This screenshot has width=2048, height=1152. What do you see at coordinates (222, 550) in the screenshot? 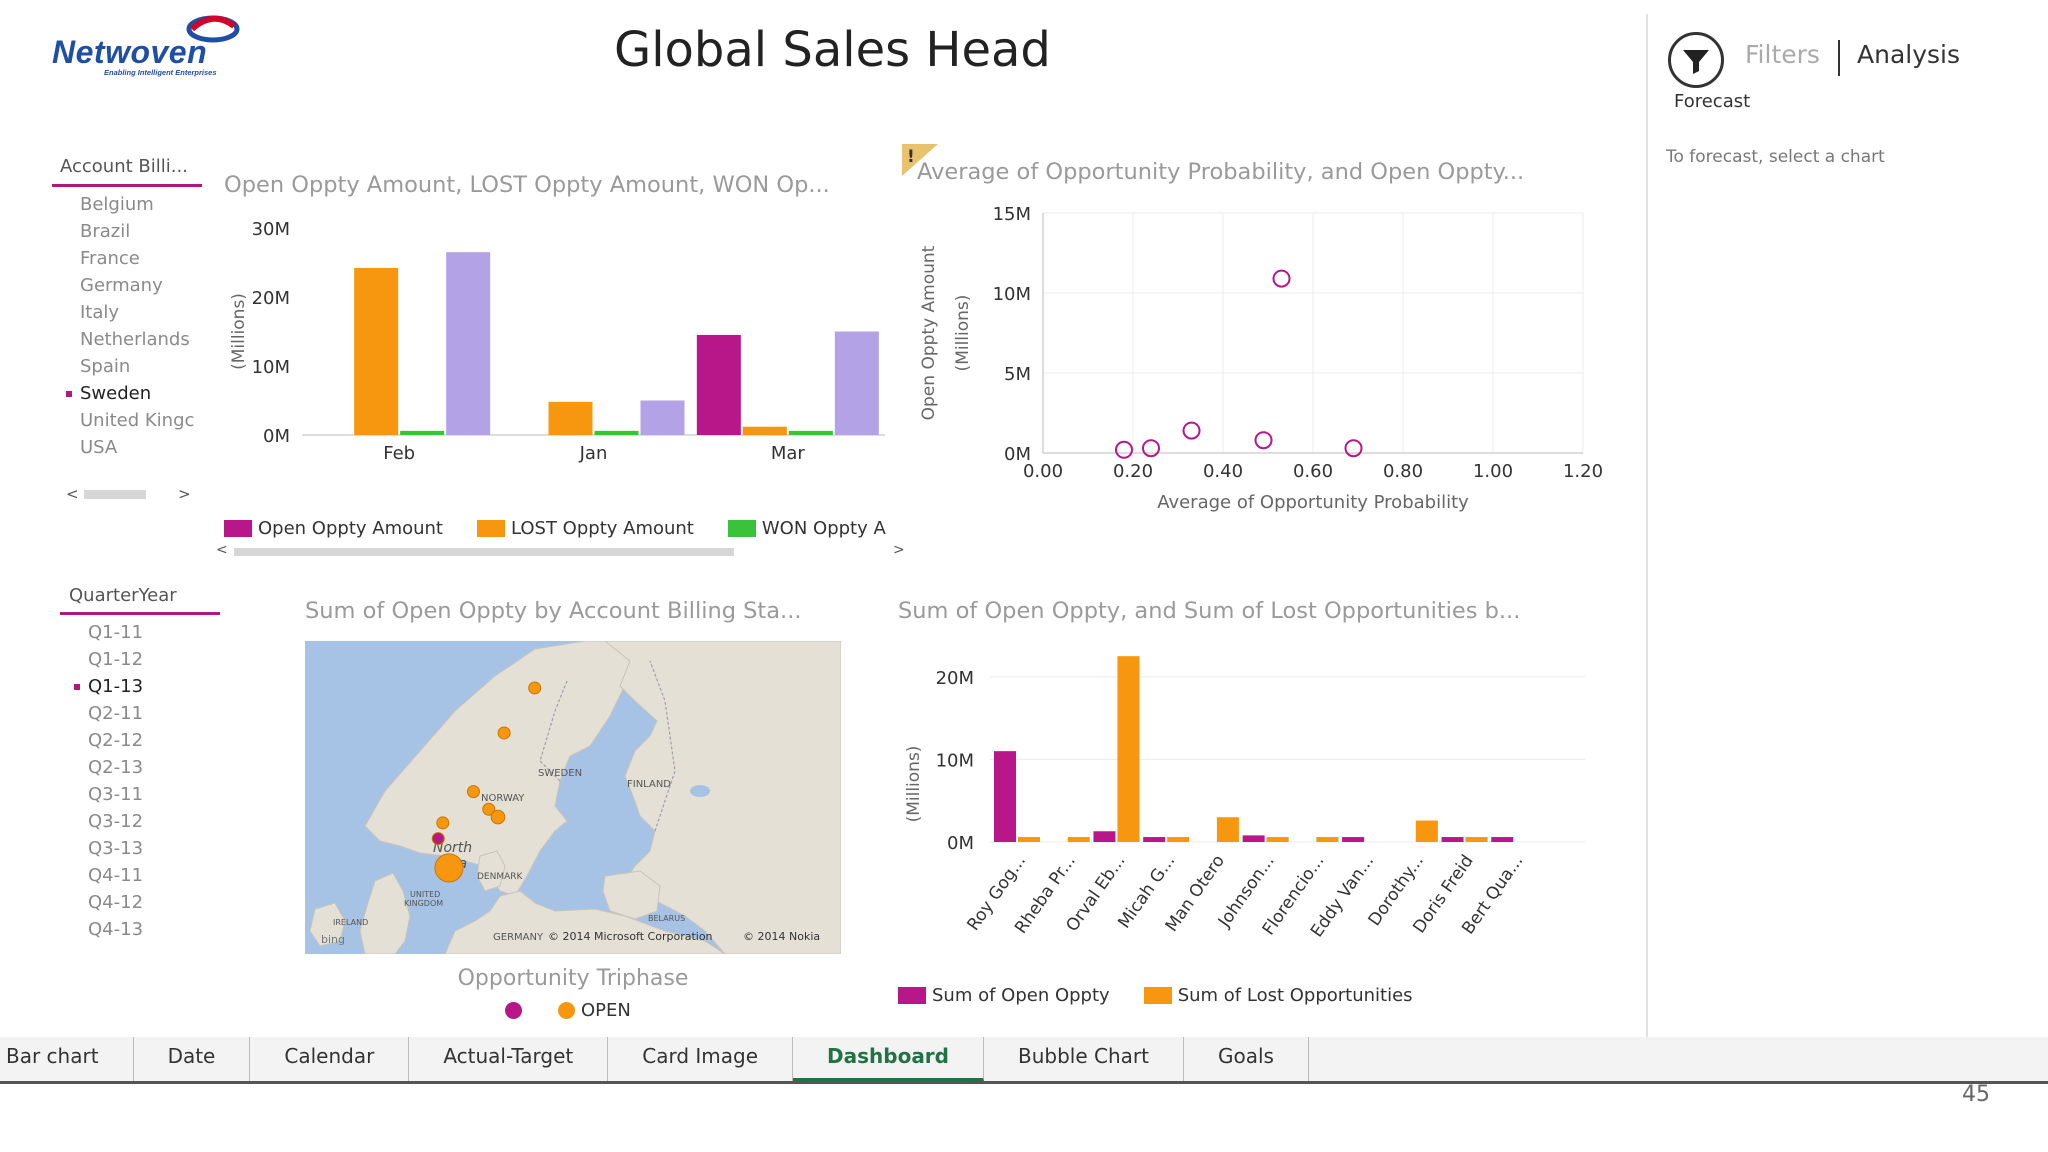
I see `chart1-scroll-left: <` at bounding box center [222, 550].